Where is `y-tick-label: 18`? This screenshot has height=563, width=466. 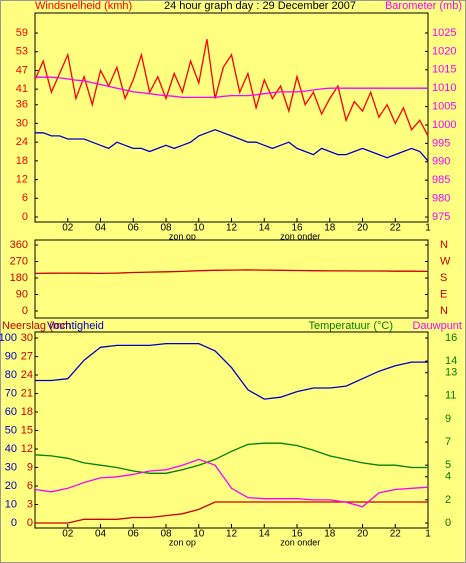 y-tick-label: 18 is located at coordinates (22, 161).